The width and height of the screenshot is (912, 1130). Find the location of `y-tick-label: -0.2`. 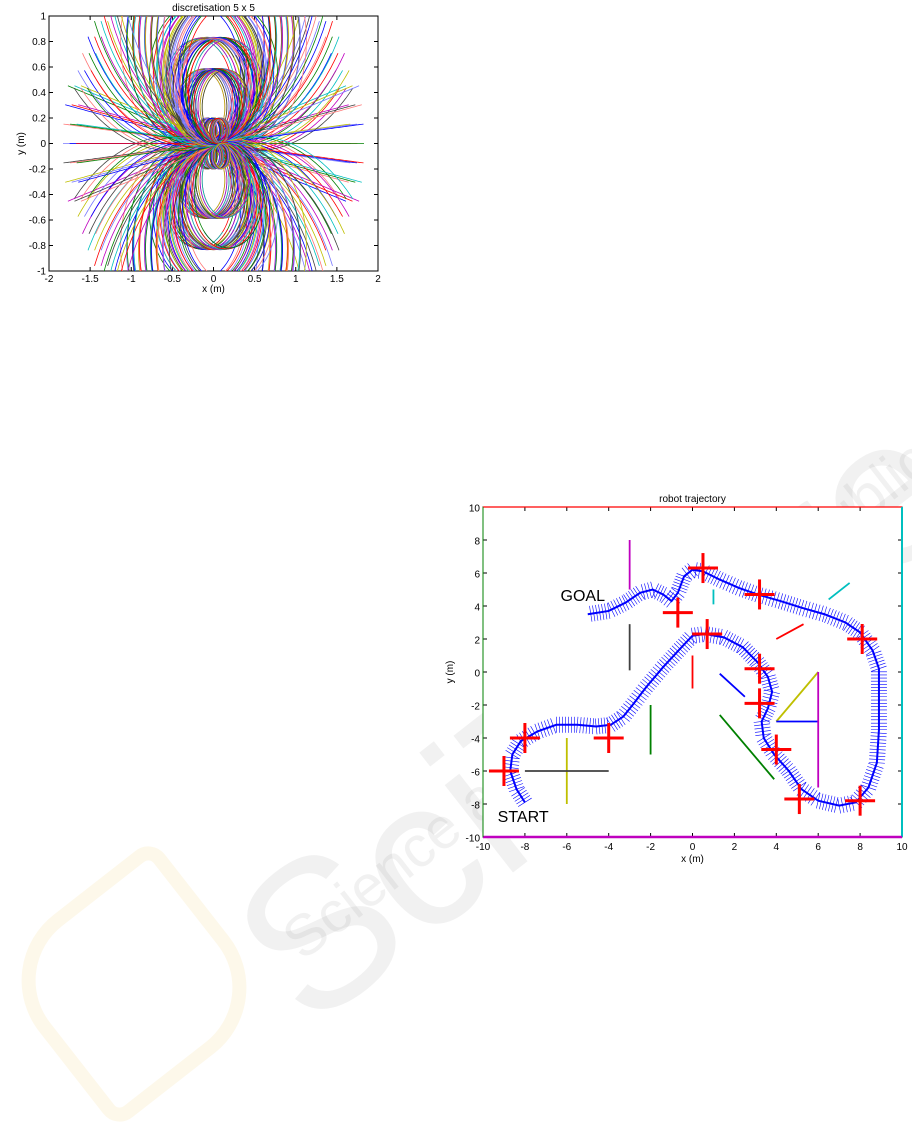

y-tick-label: -0.2 is located at coordinates (38, 170).